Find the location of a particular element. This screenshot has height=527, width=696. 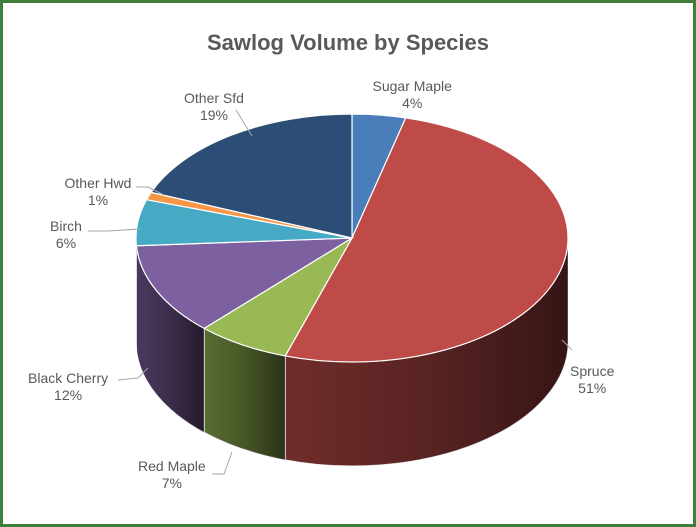

data-label-spruce: Spruce 51% is located at coordinates (592, 380).